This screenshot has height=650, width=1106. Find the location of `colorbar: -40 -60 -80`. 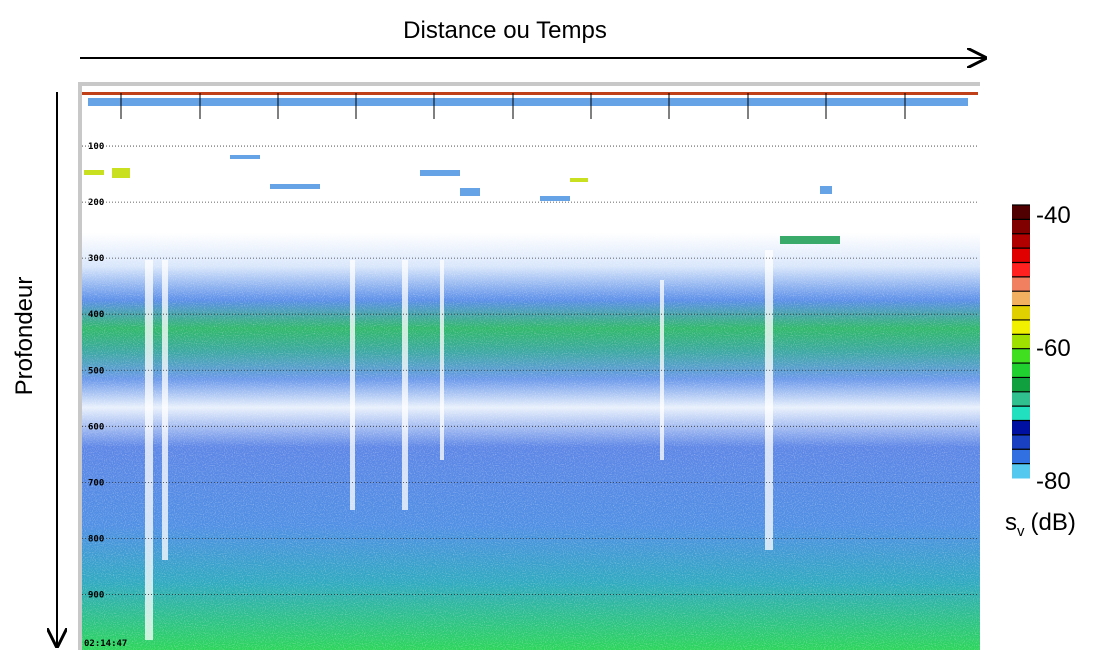

colorbar: -40 -60 -80 is located at coordinates (1041, 348).